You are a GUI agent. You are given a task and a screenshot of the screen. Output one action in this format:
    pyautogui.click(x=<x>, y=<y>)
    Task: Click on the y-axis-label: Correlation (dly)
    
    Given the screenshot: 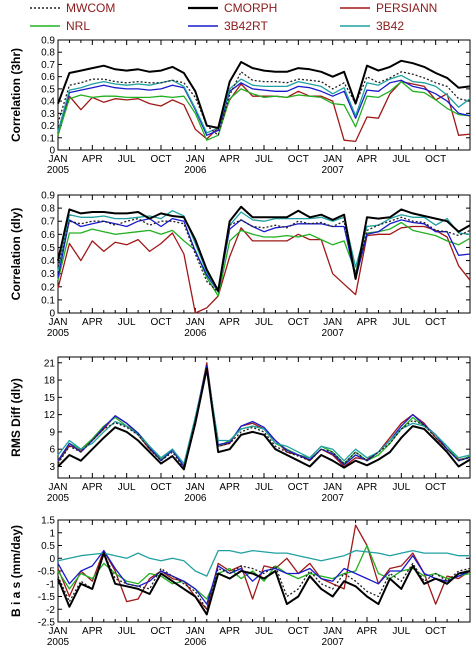 What is the action you would take?
    pyautogui.click(x=16, y=254)
    